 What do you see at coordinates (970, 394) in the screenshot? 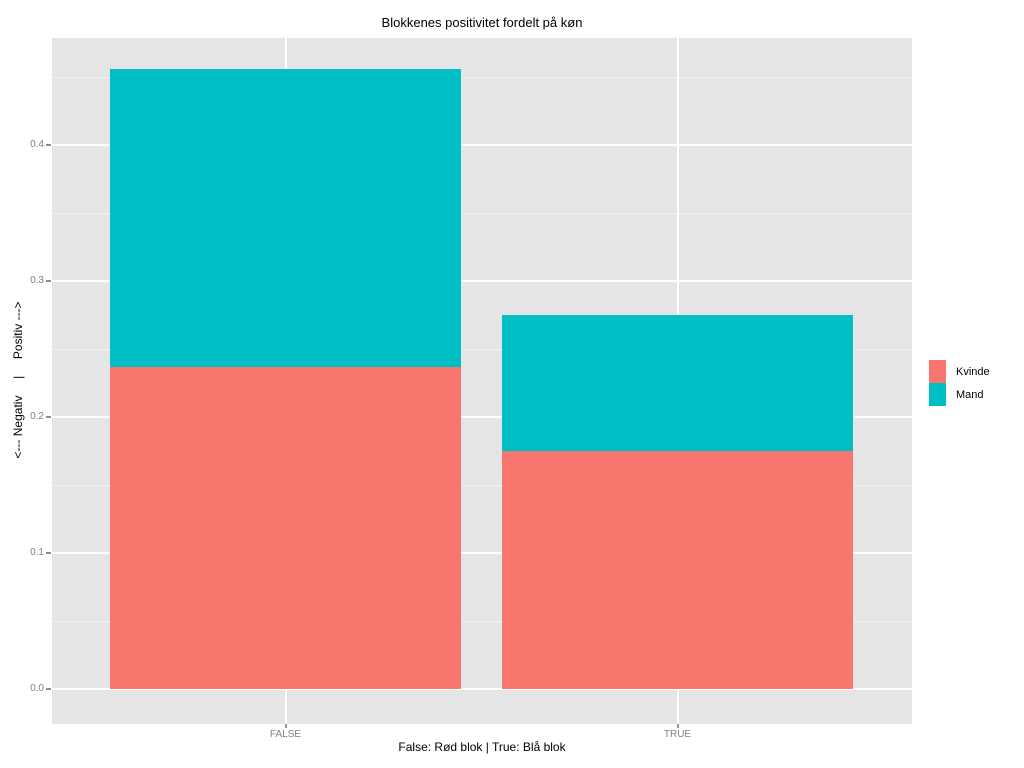
I see `legend-label: Mand` at bounding box center [970, 394].